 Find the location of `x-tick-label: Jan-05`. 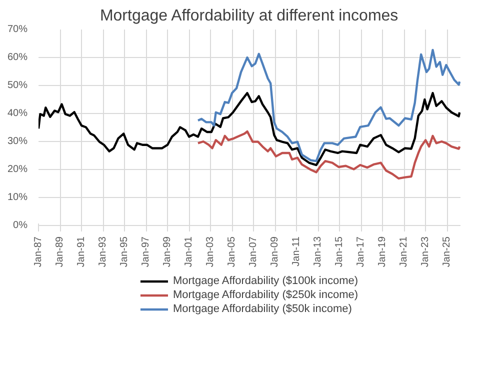

x-tick-label: Jan-05 is located at coordinates (232, 252).